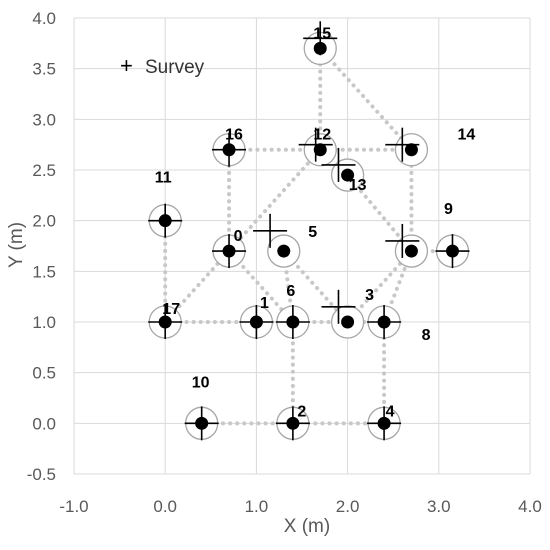 This screenshot has width=550, height=550. What do you see at coordinates (44, 322) in the screenshot?
I see `y-tick-label: 1.0` at bounding box center [44, 322].